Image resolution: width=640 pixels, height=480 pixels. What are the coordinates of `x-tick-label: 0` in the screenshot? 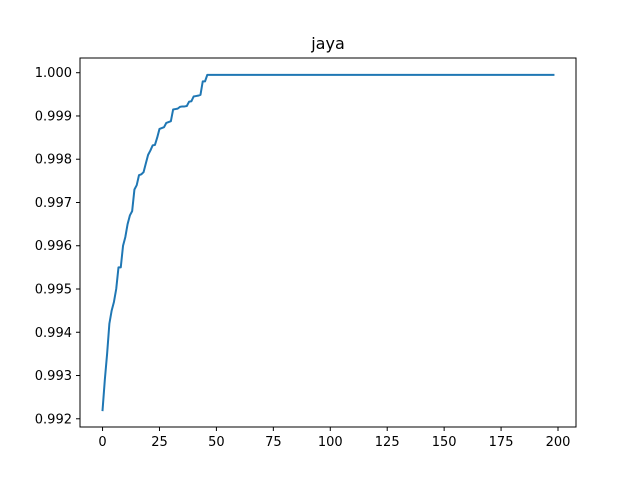 It's located at (102, 442).